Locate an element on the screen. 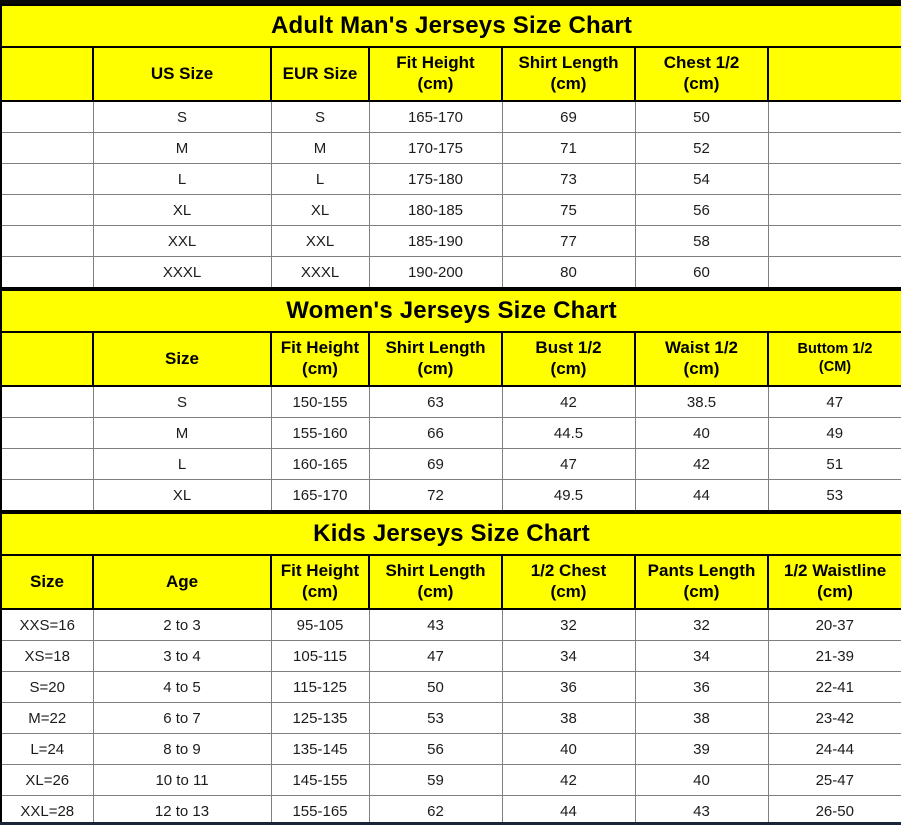 The width and height of the screenshot is (901, 825). table-cell: XXL=28 is located at coordinates (47, 808).